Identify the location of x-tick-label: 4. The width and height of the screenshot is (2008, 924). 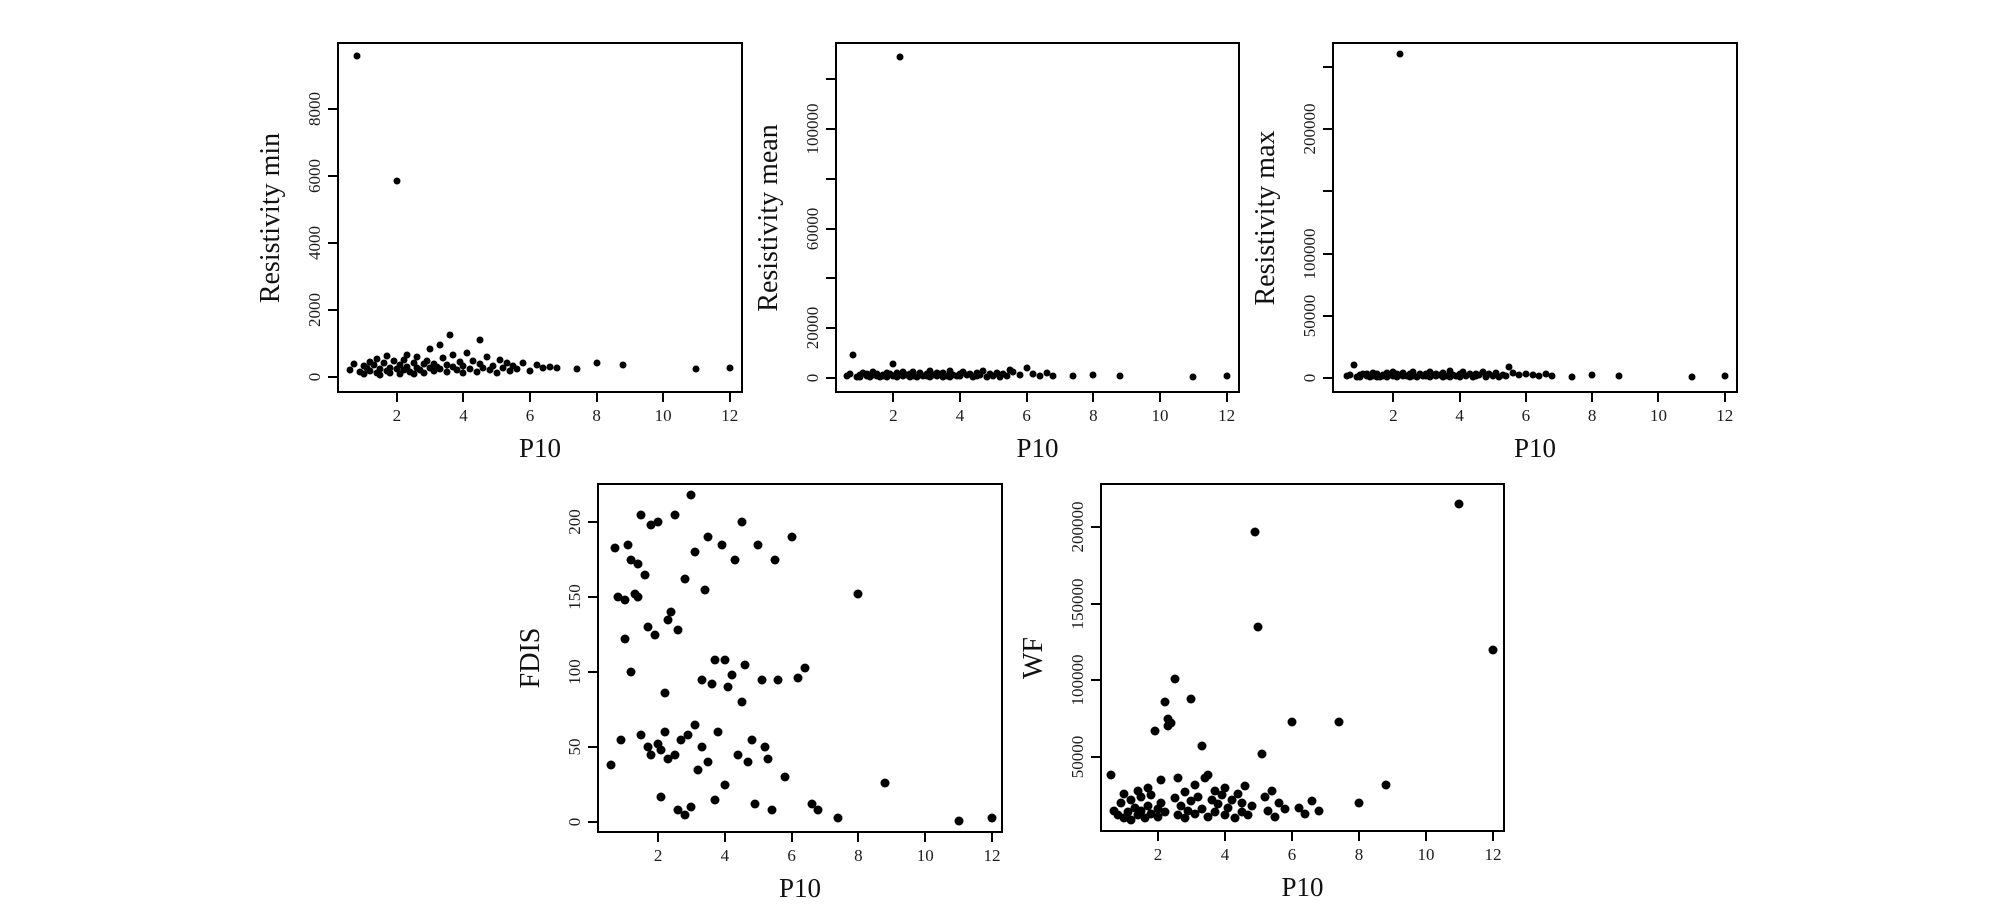
(1459, 415).